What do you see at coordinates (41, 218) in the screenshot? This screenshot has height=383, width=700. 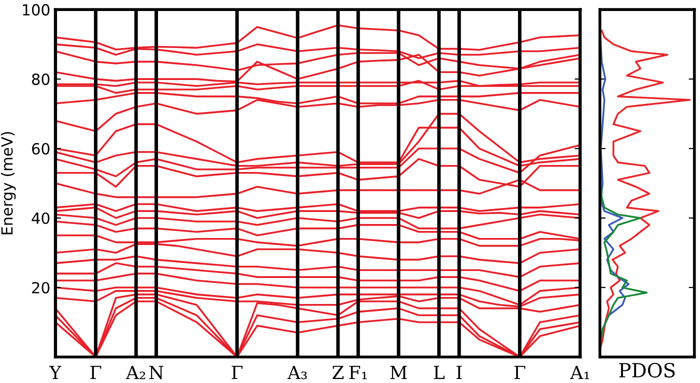 I see `y-tick-label: 40` at bounding box center [41, 218].